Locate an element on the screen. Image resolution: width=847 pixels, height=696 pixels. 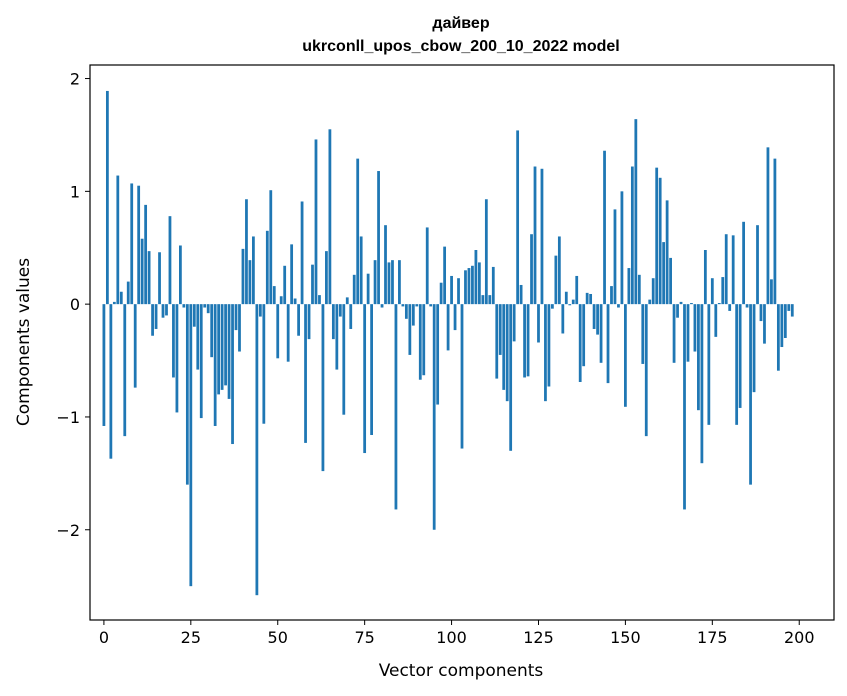
y-axis-ticks: −2 −1 0 1 2 is located at coordinates (73, 305).